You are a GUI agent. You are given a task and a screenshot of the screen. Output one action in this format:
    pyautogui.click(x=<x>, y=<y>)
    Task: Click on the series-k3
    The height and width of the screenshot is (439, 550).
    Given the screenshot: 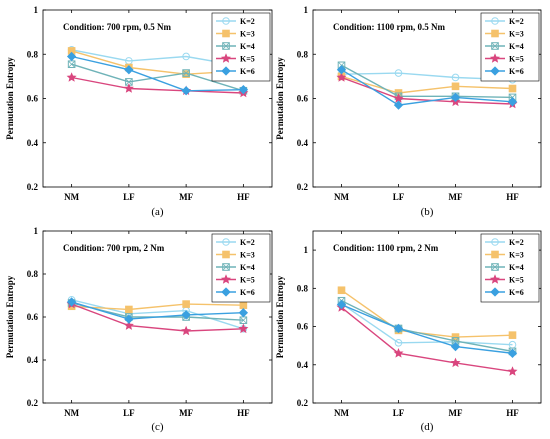 What is the action you would take?
    pyautogui.click(x=157, y=307)
    